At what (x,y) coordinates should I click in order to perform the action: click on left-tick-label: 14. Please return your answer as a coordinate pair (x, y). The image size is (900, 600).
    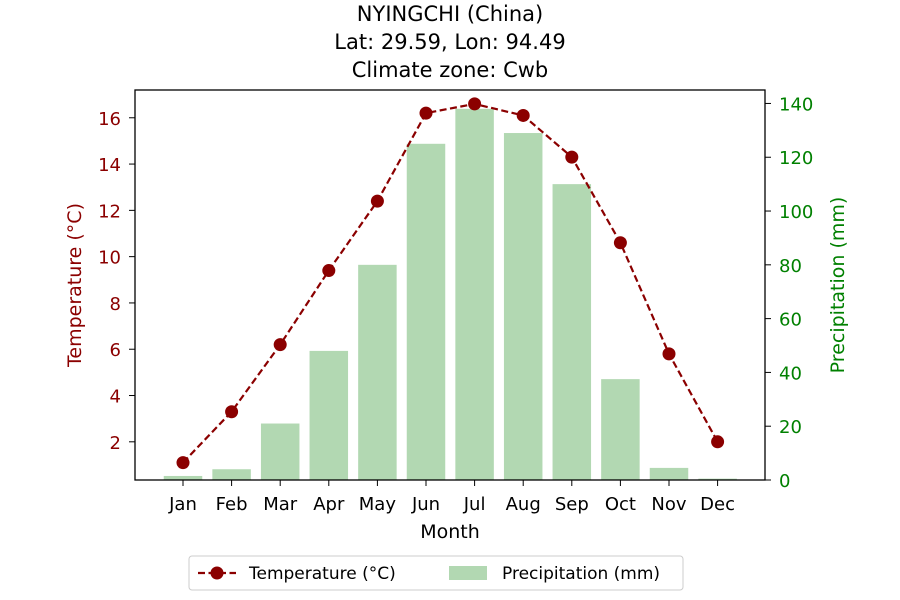
    Looking at the image, I should click on (109, 165).